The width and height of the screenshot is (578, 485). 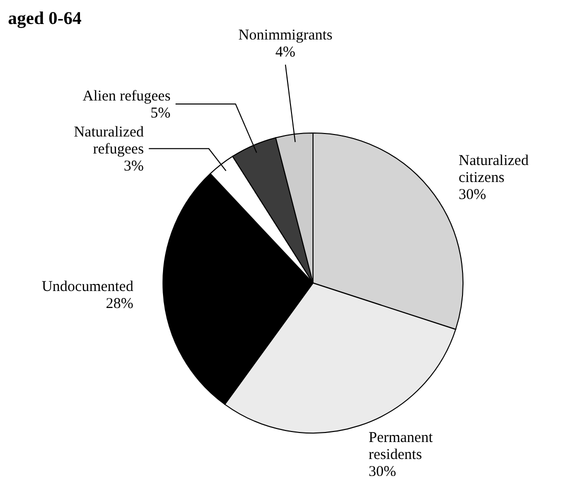 What do you see at coordinates (126, 96) in the screenshot?
I see `slice-label: Alien refugees` at bounding box center [126, 96].